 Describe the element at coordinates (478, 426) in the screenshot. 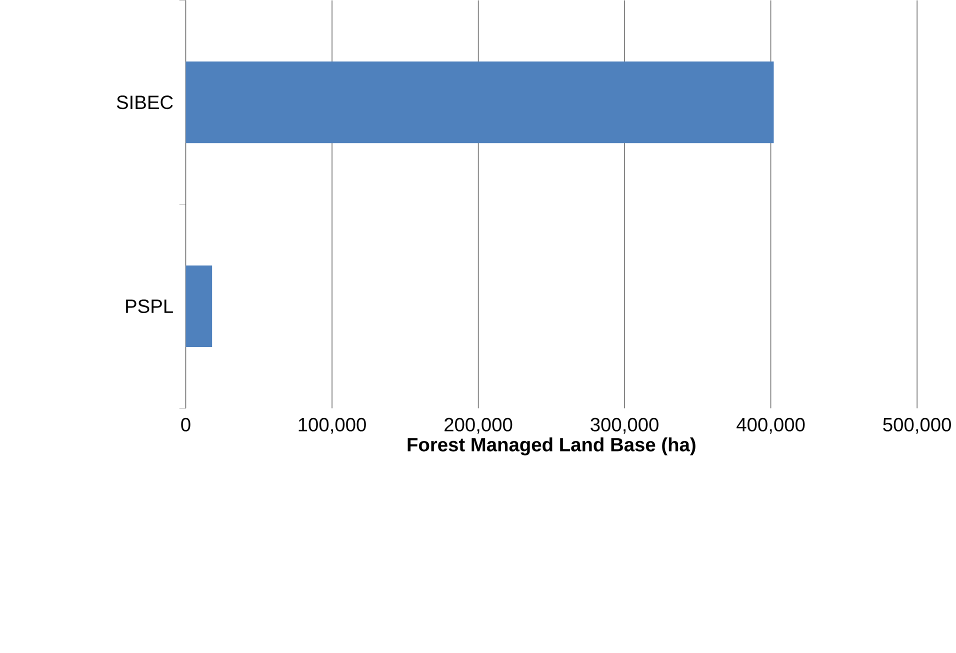

I see `x-tick-label: 200,000` at that location.